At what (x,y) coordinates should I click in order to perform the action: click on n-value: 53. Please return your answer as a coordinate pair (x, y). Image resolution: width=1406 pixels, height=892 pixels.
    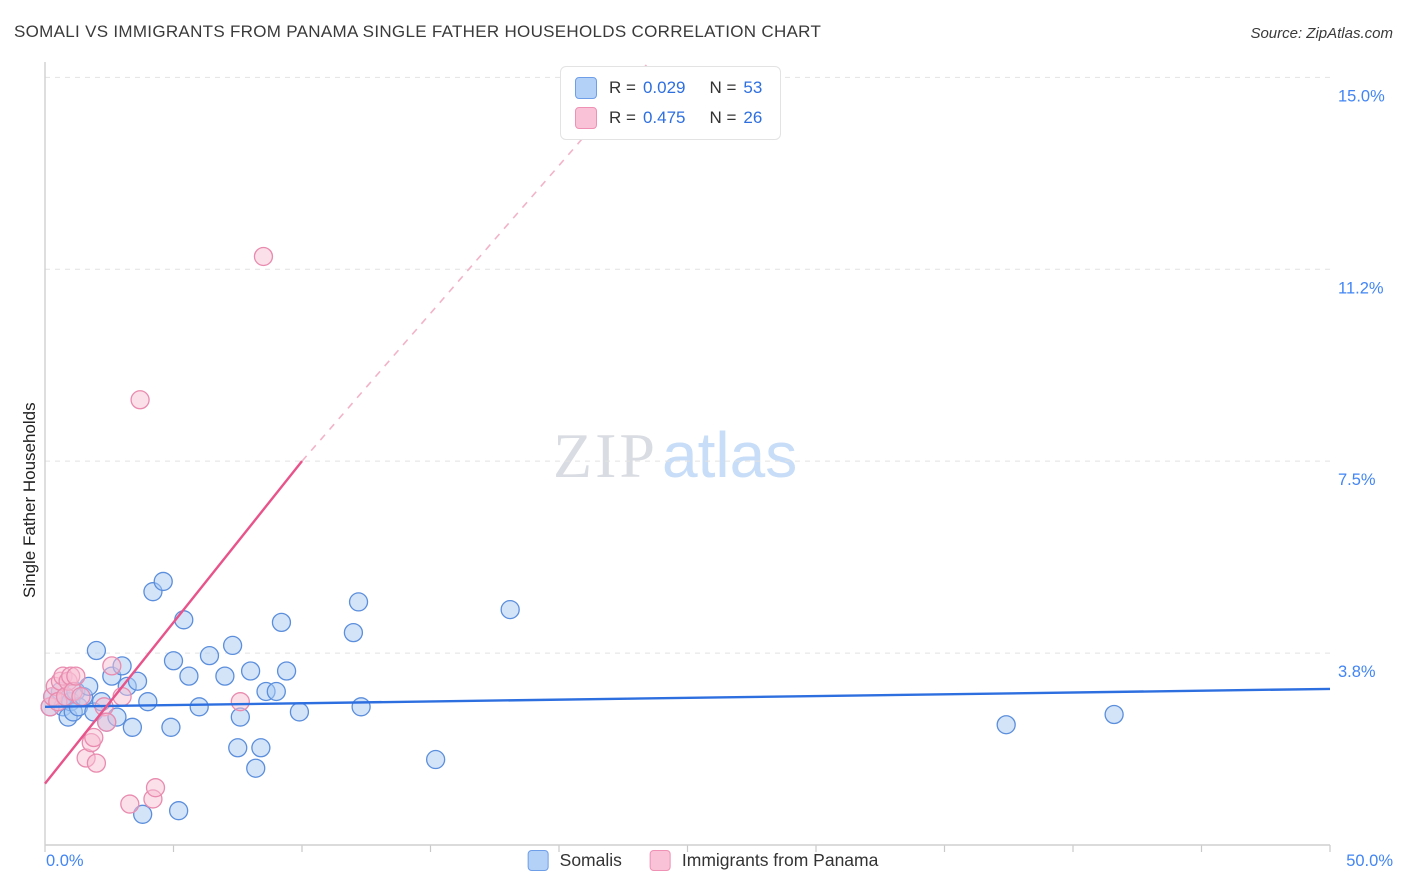
    Looking at the image, I should click on (753, 87).